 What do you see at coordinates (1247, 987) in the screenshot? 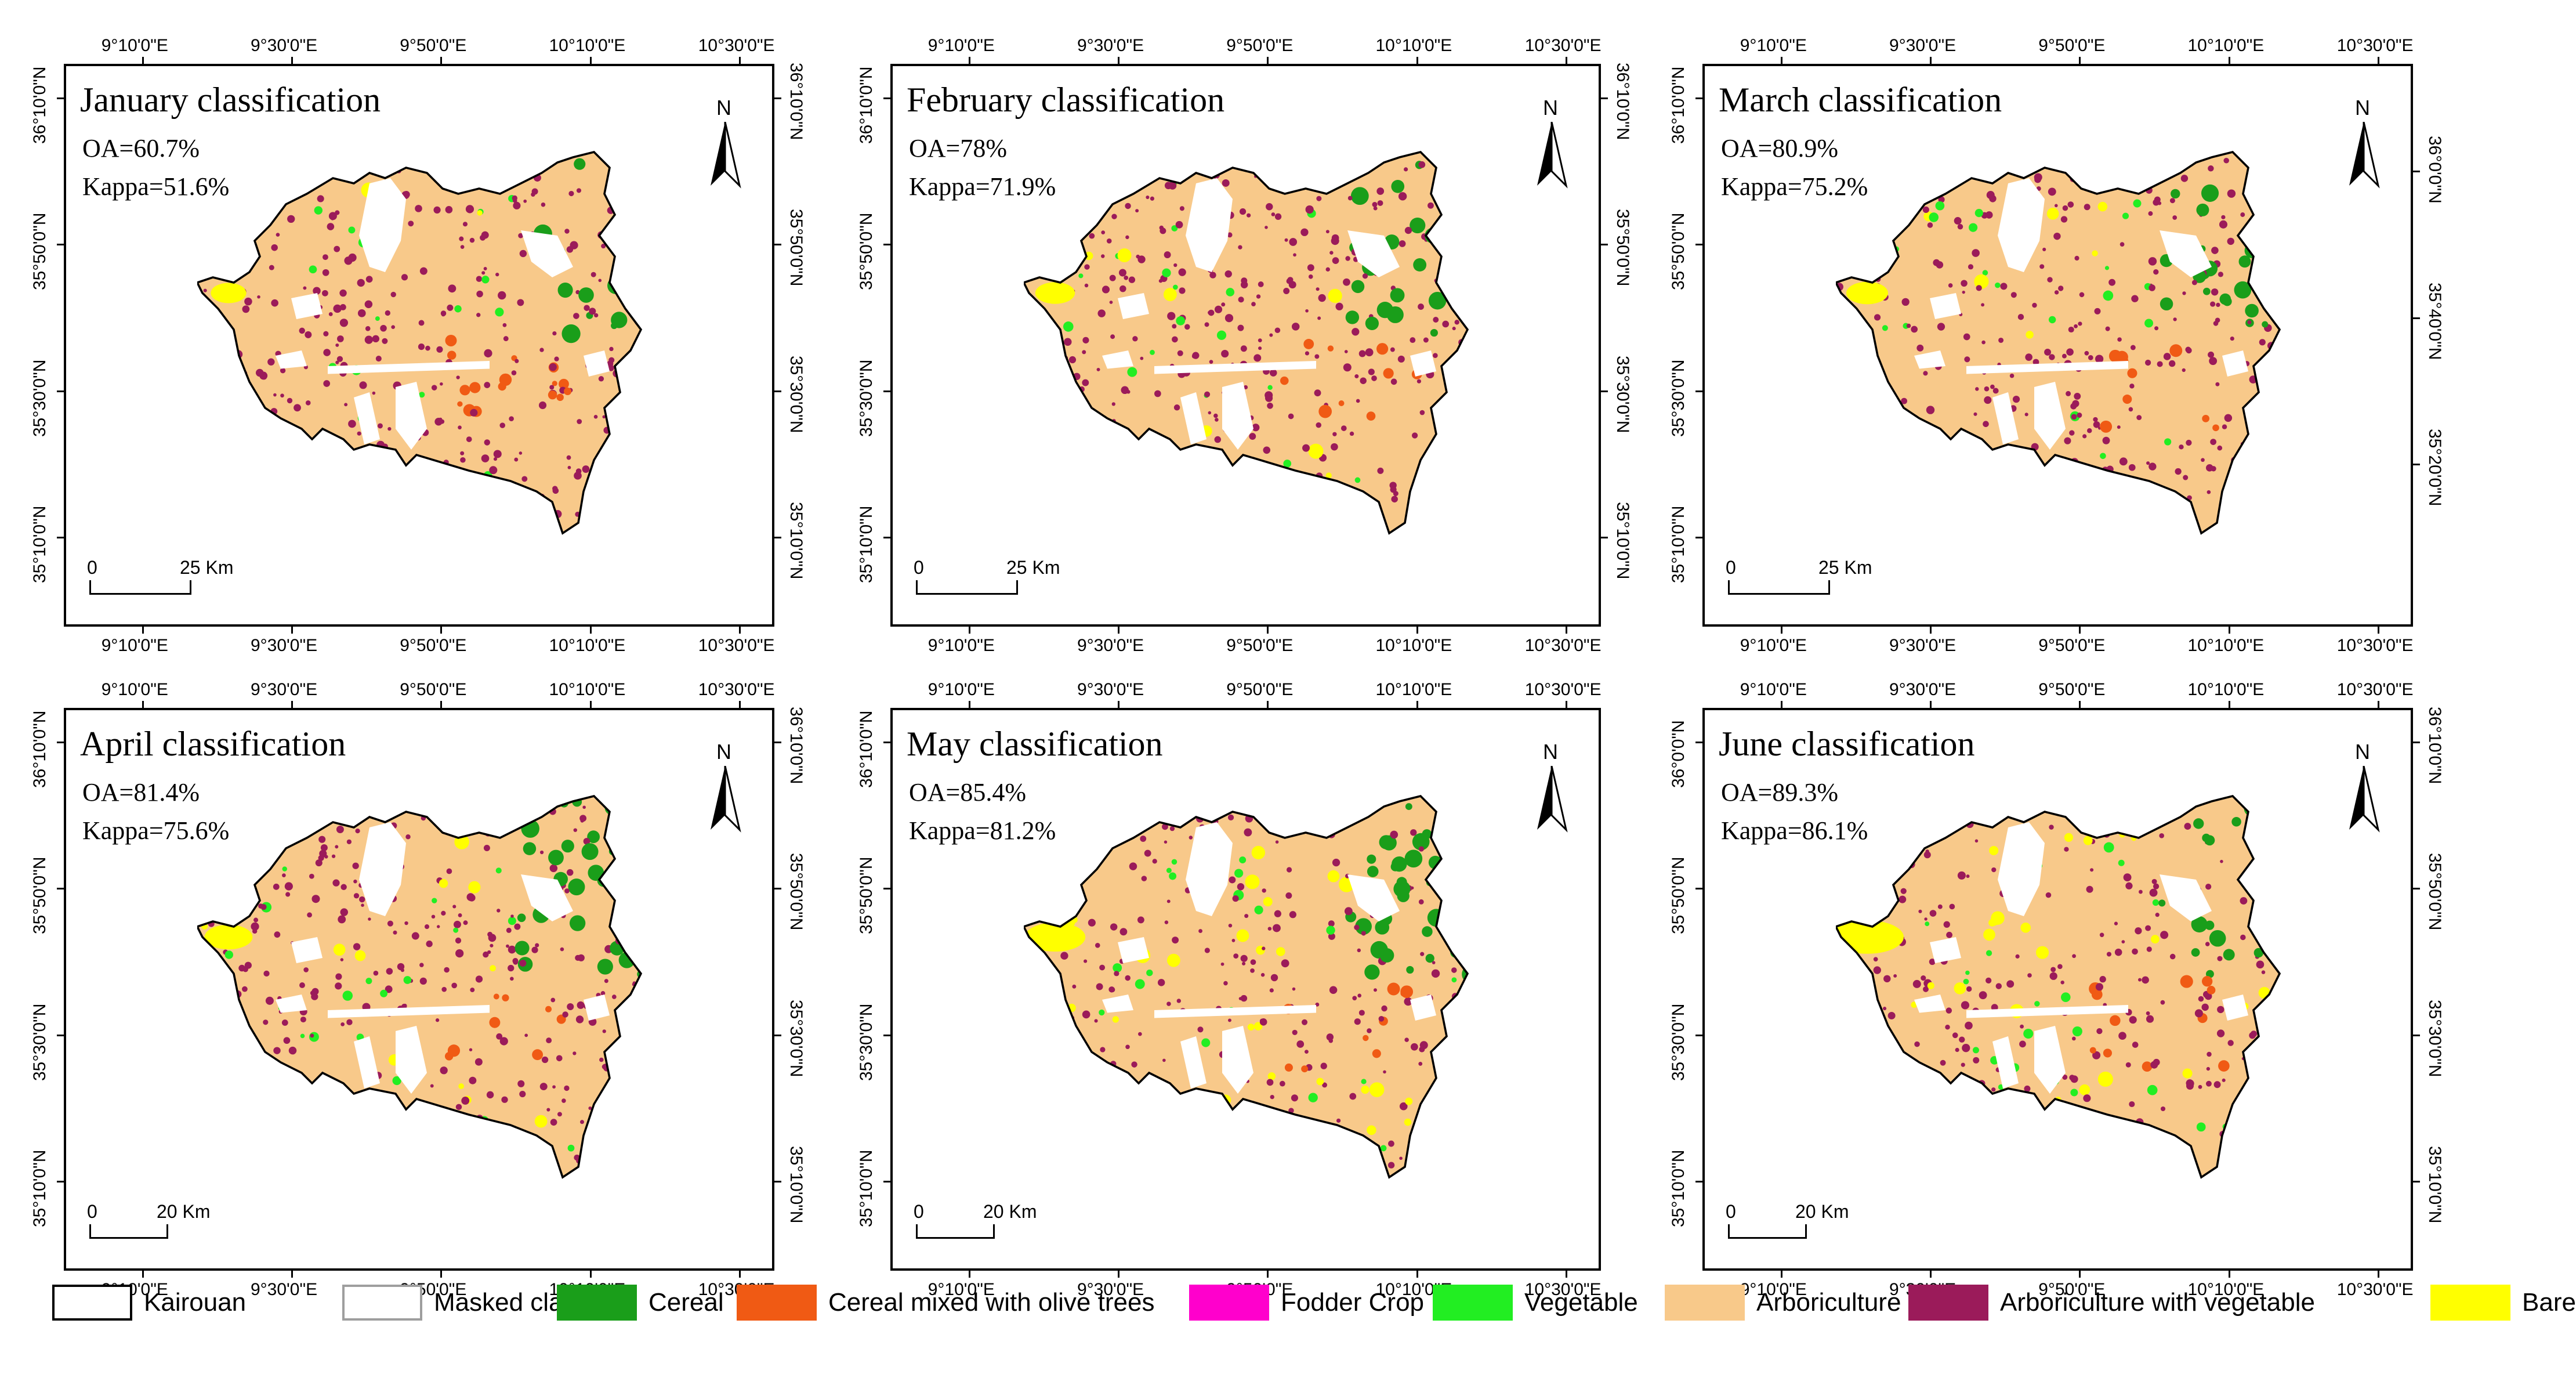
I see `kairouan-boundary` at bounding box center [1247, 987].